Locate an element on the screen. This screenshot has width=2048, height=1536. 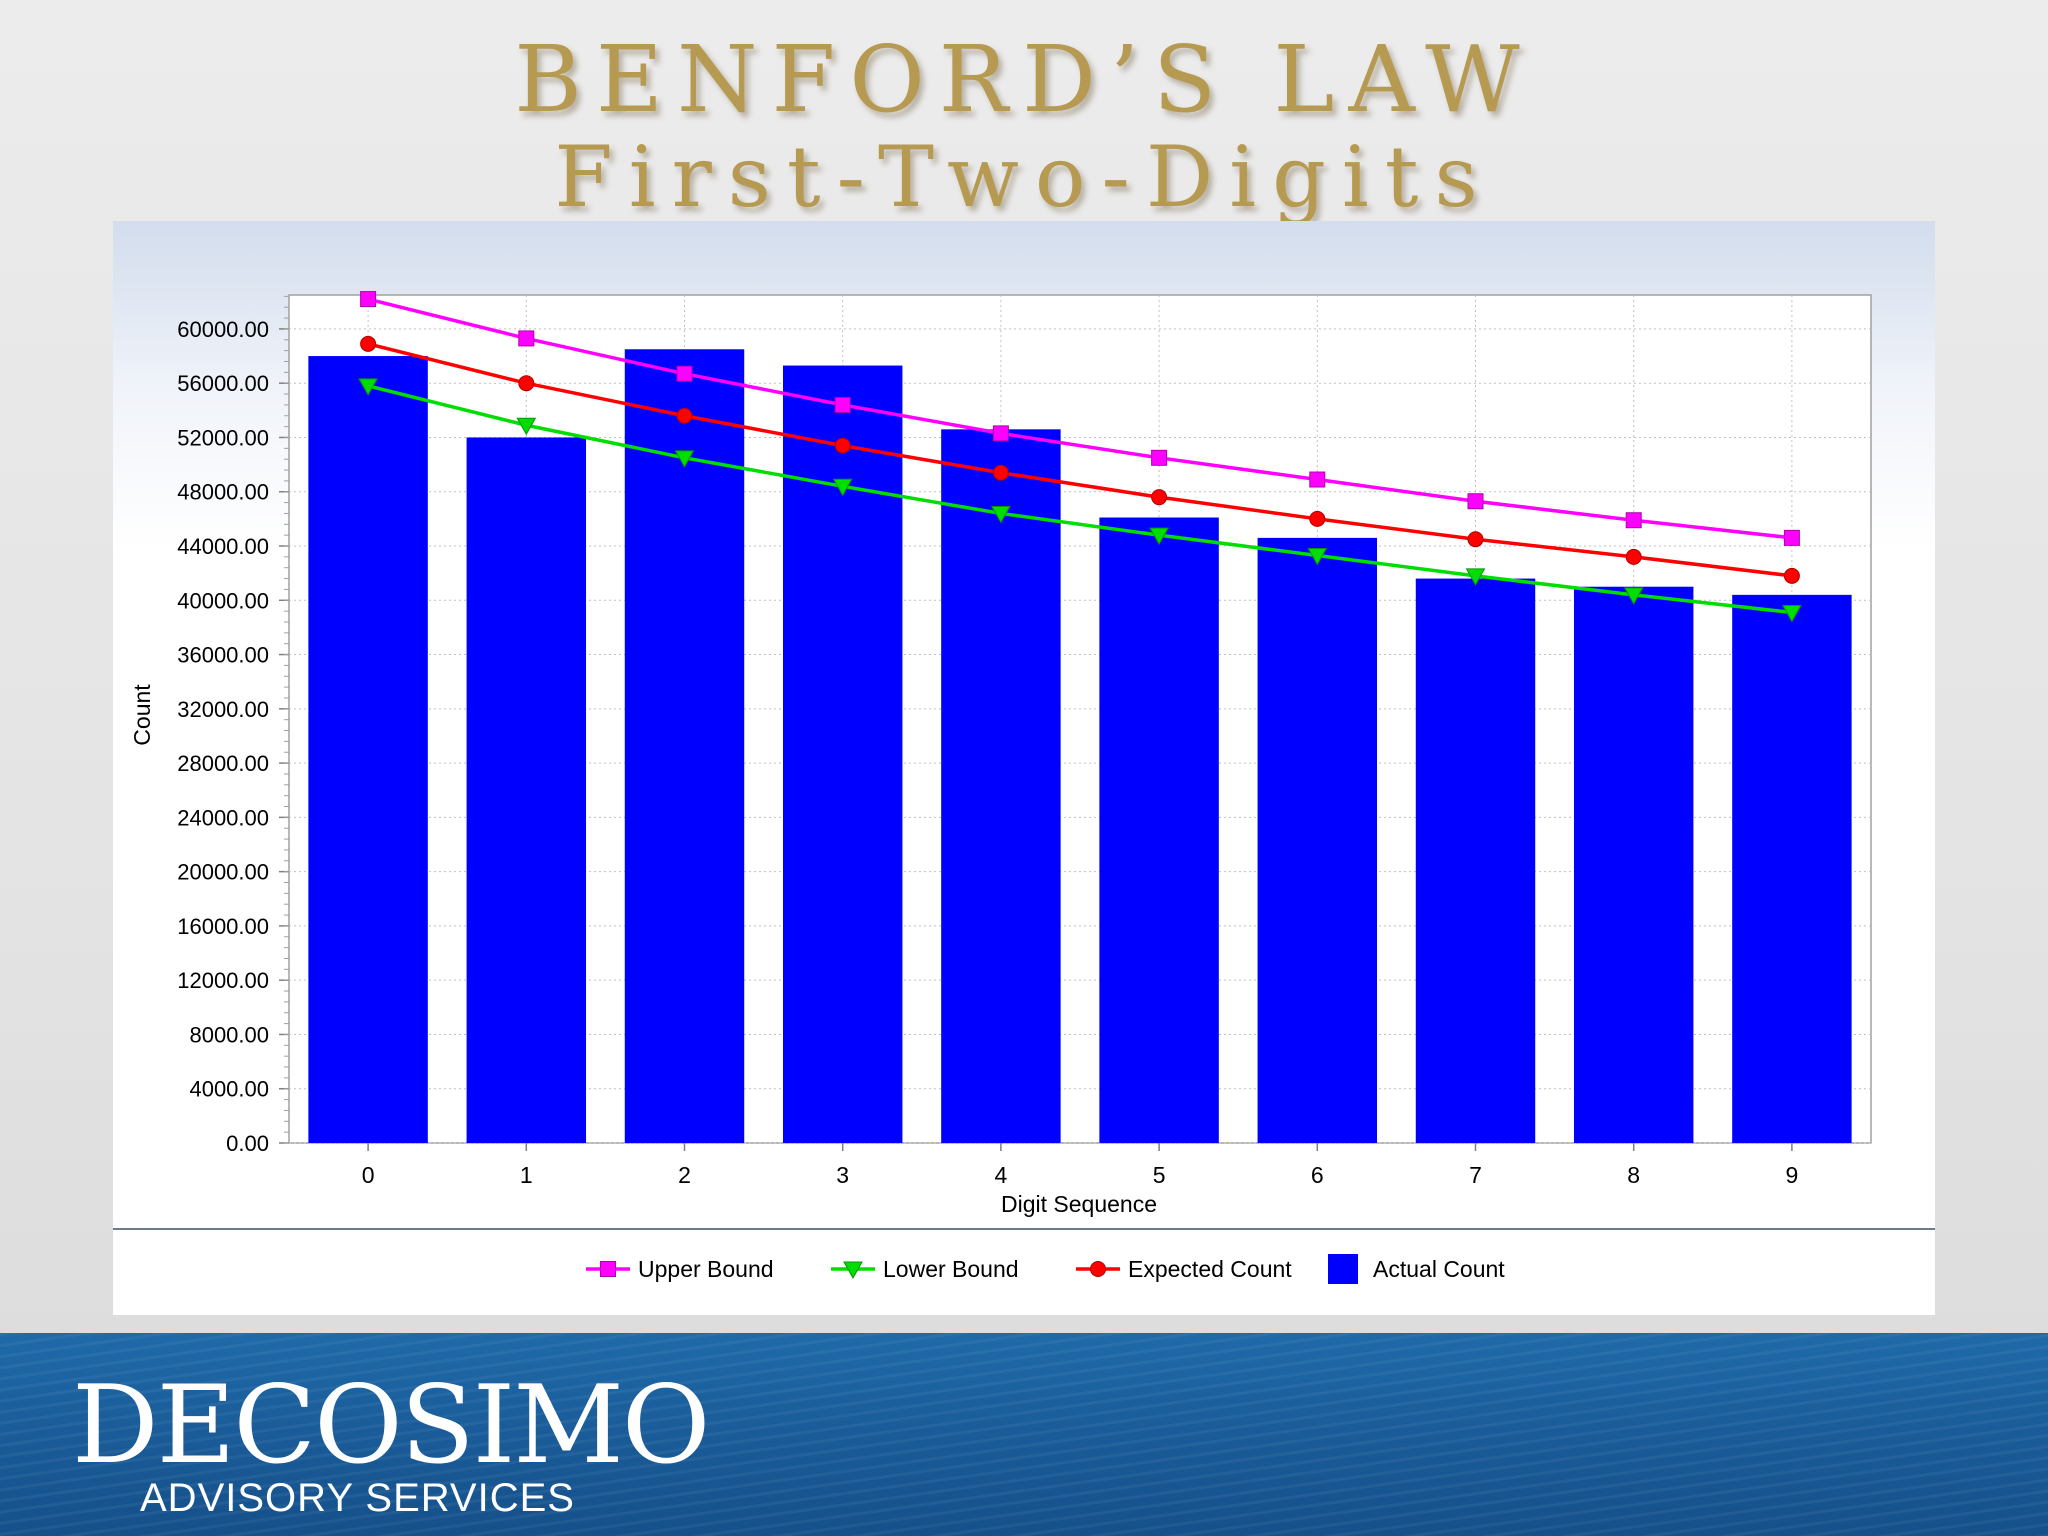
x-tick-label: 8 is located at coordinates (1633, 1175).